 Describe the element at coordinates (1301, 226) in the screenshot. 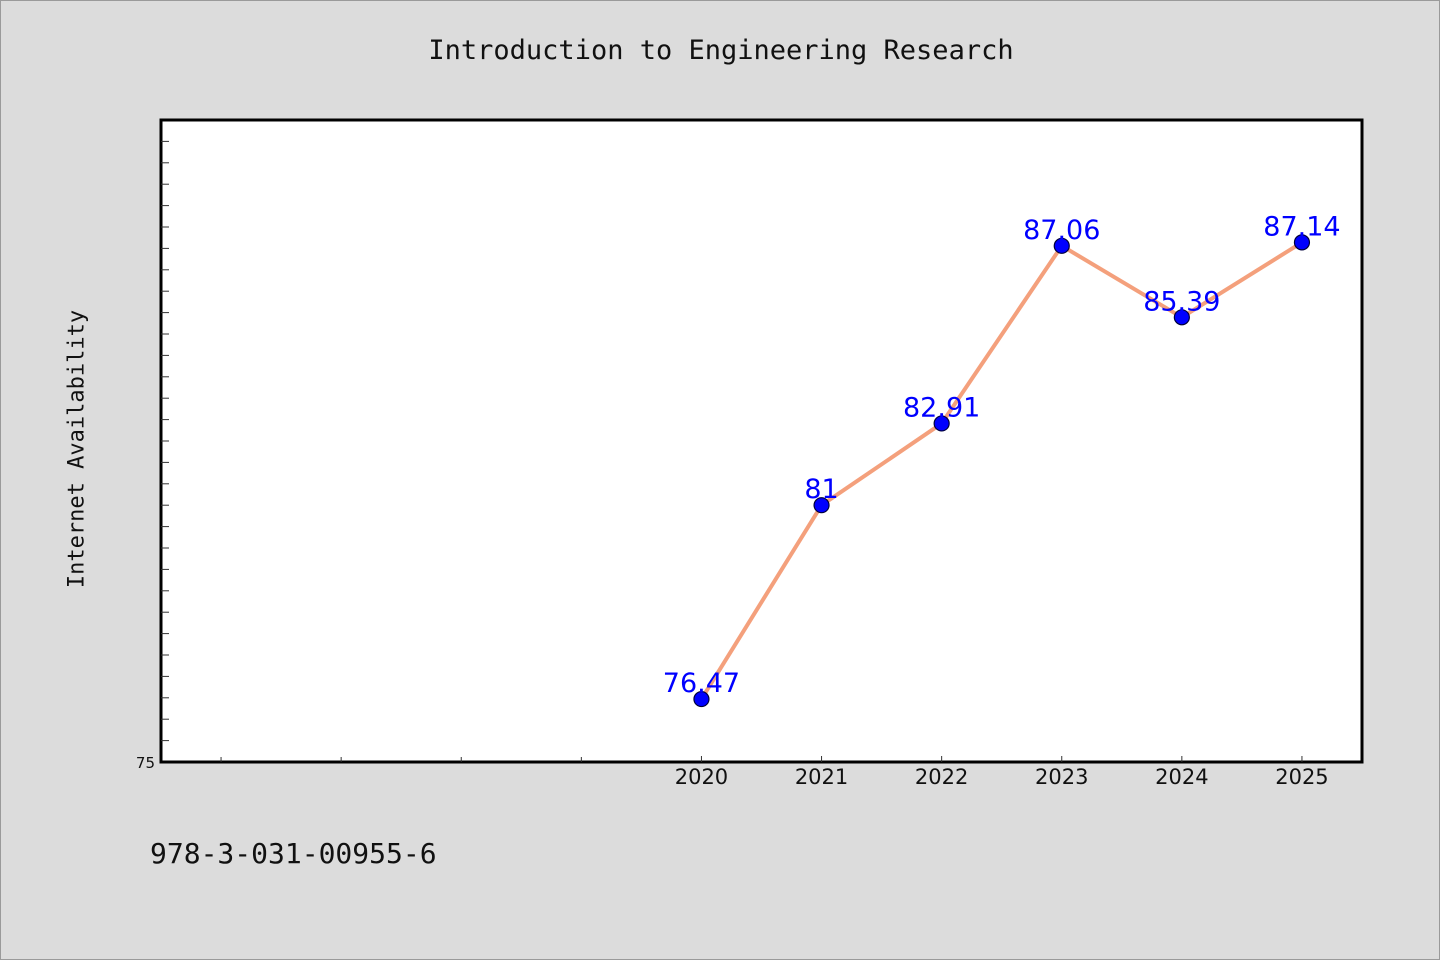

I see `data-label: 87.14` at that location.